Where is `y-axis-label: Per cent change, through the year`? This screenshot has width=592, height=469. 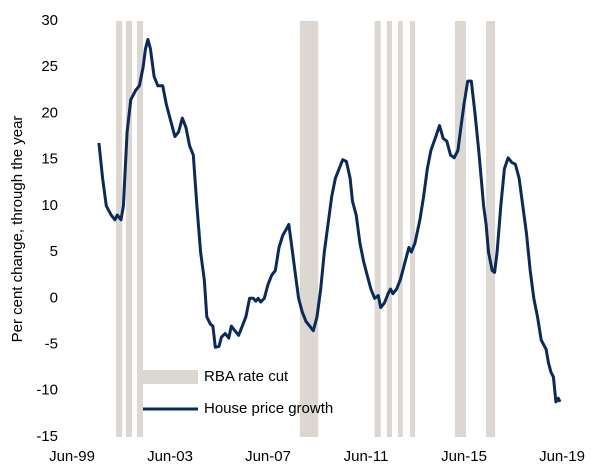 y-axis-label: Per cent change, through the year is located at coordinates (17, 229).